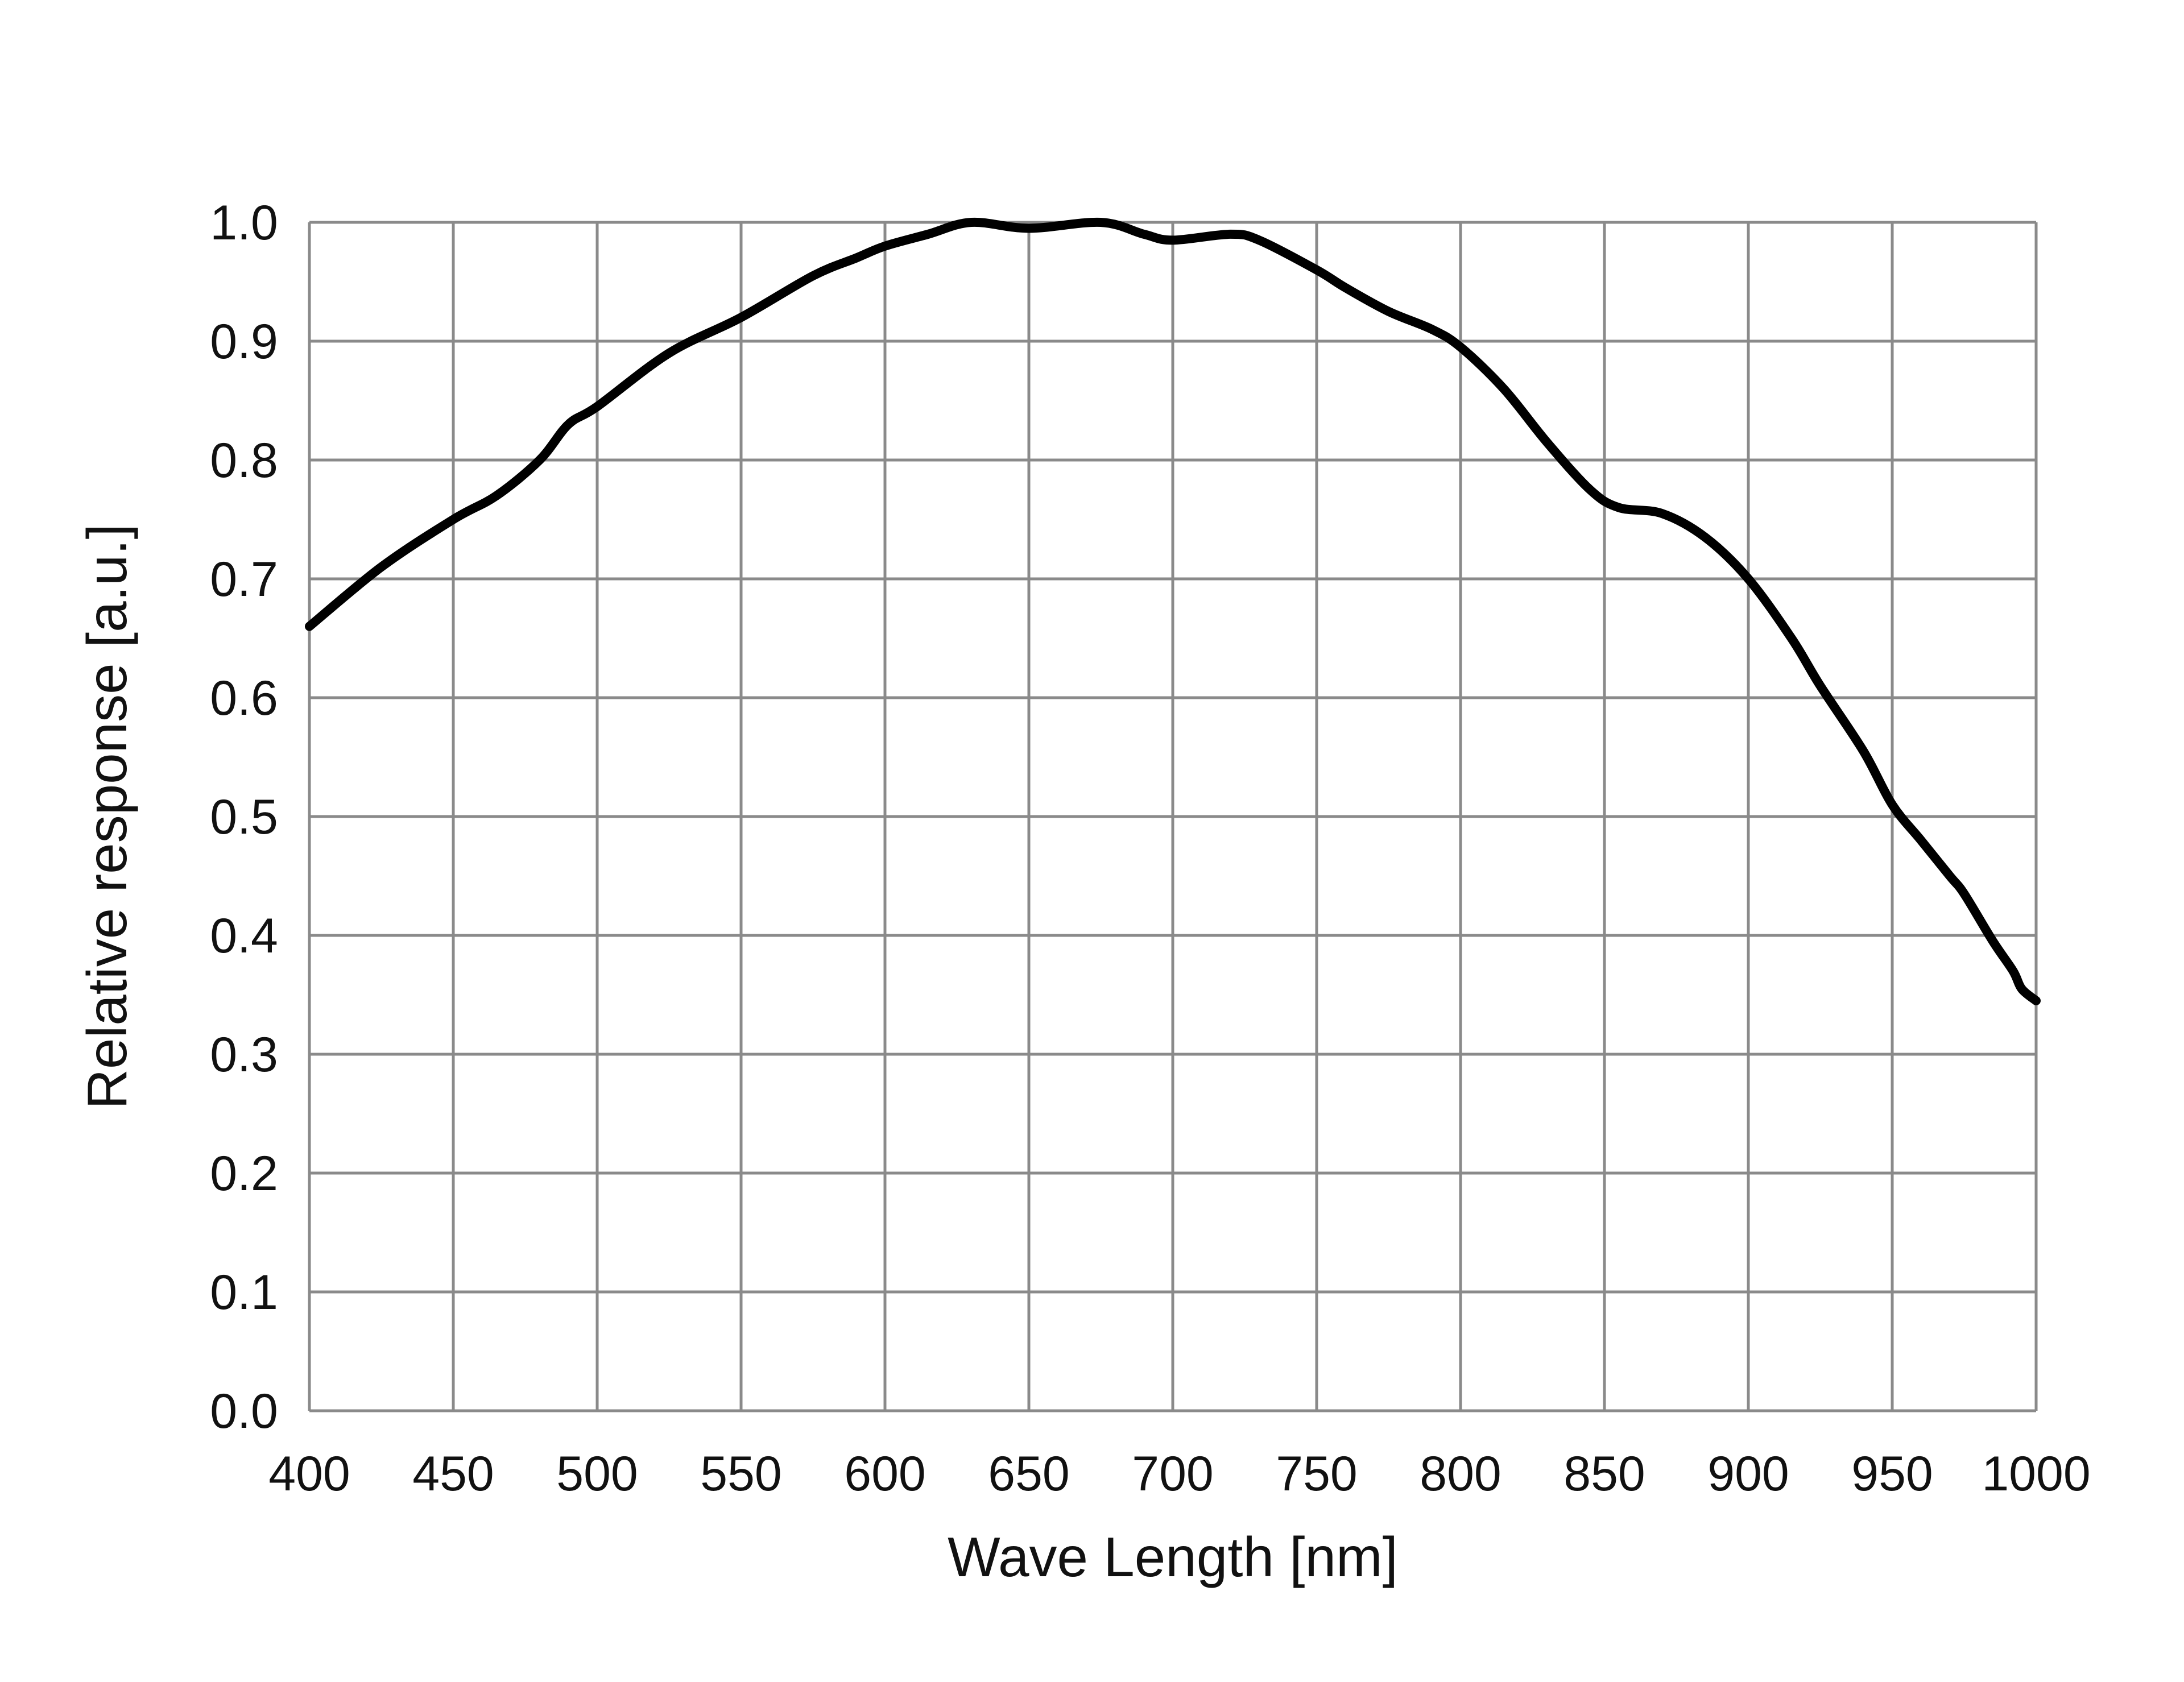  I want to click on y-tick-label: 0.9, so click(244, 341).